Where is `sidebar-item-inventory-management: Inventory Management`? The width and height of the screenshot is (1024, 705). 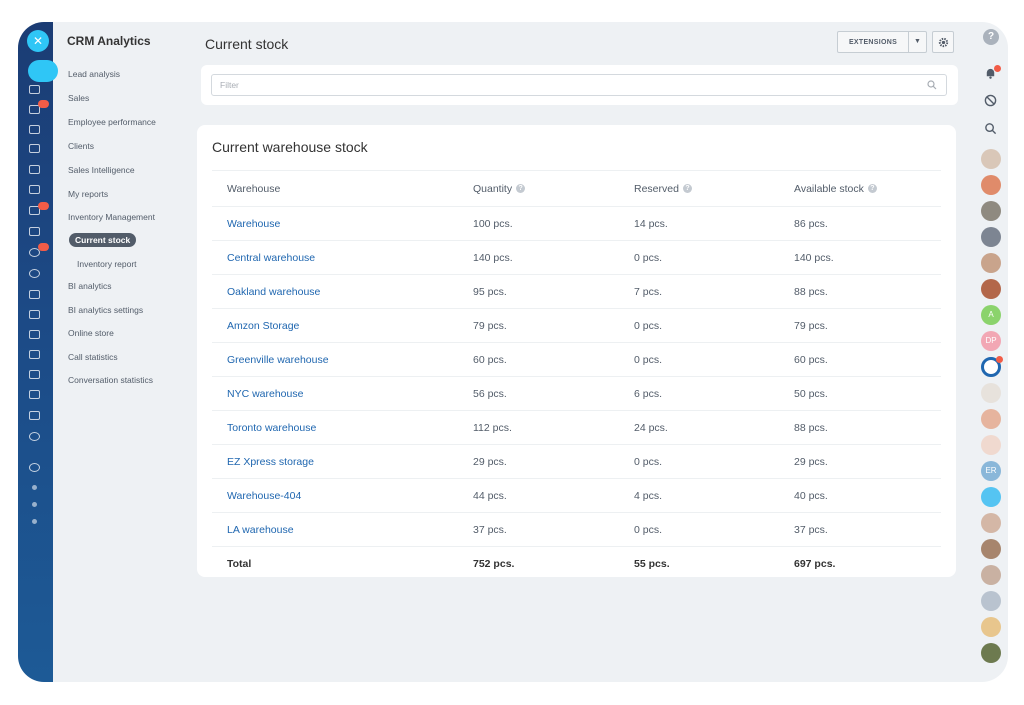
sidebar-item-inventory-management: Inventory Management is located at coordinates (111, 217).